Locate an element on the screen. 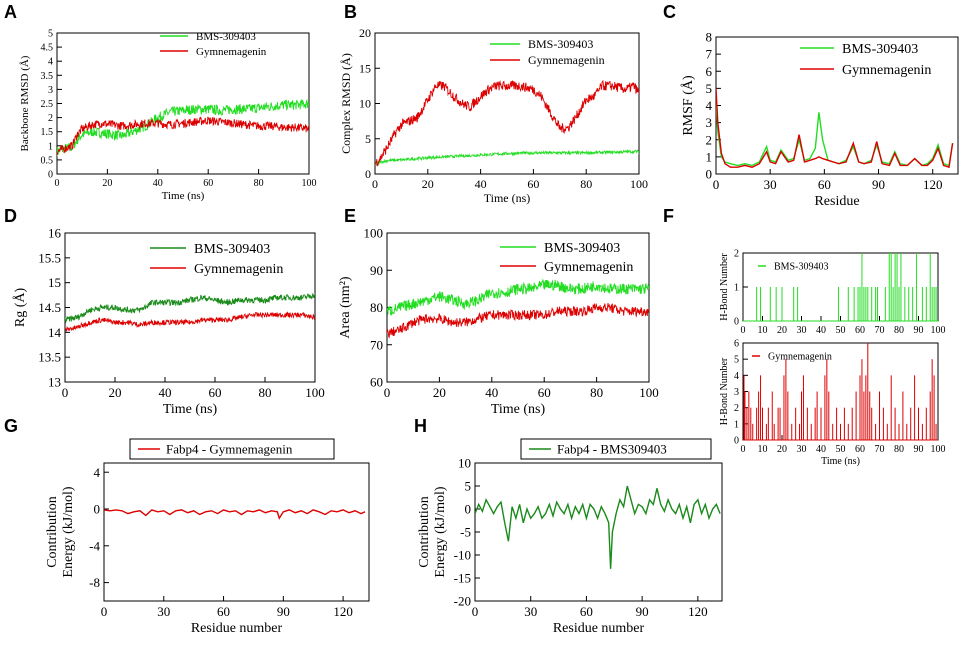 This screenshot has height=648, width=976. y-tick-label: -5 is located at coordinates (465, 532).